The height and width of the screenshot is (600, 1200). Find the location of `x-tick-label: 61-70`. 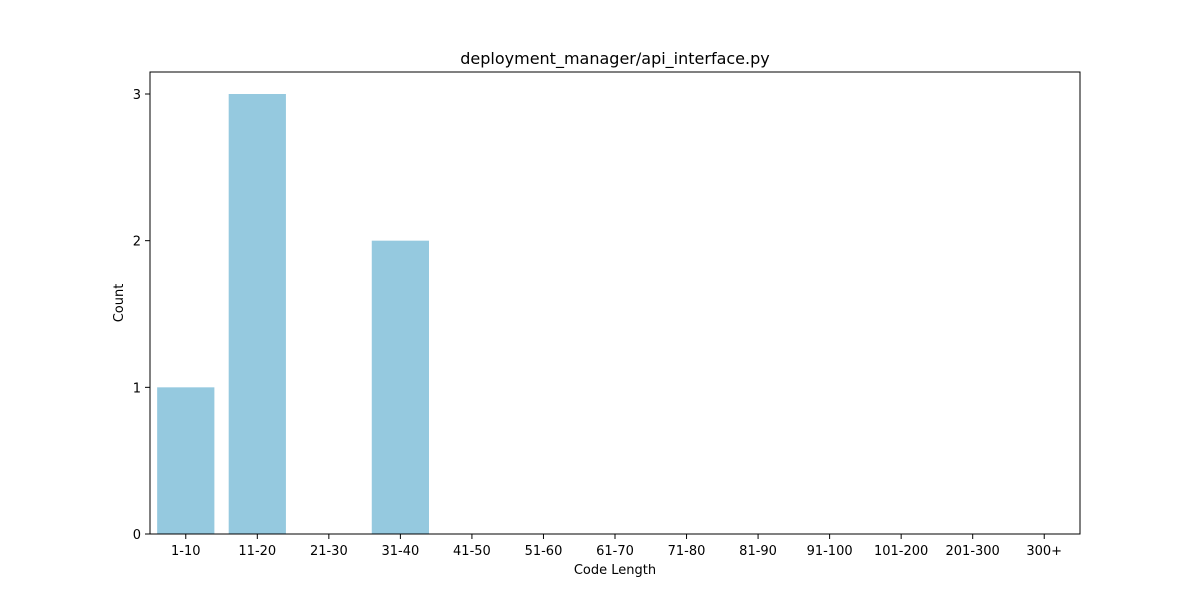

x-tick-label: 61-70 is located at coordinates (615, 551).